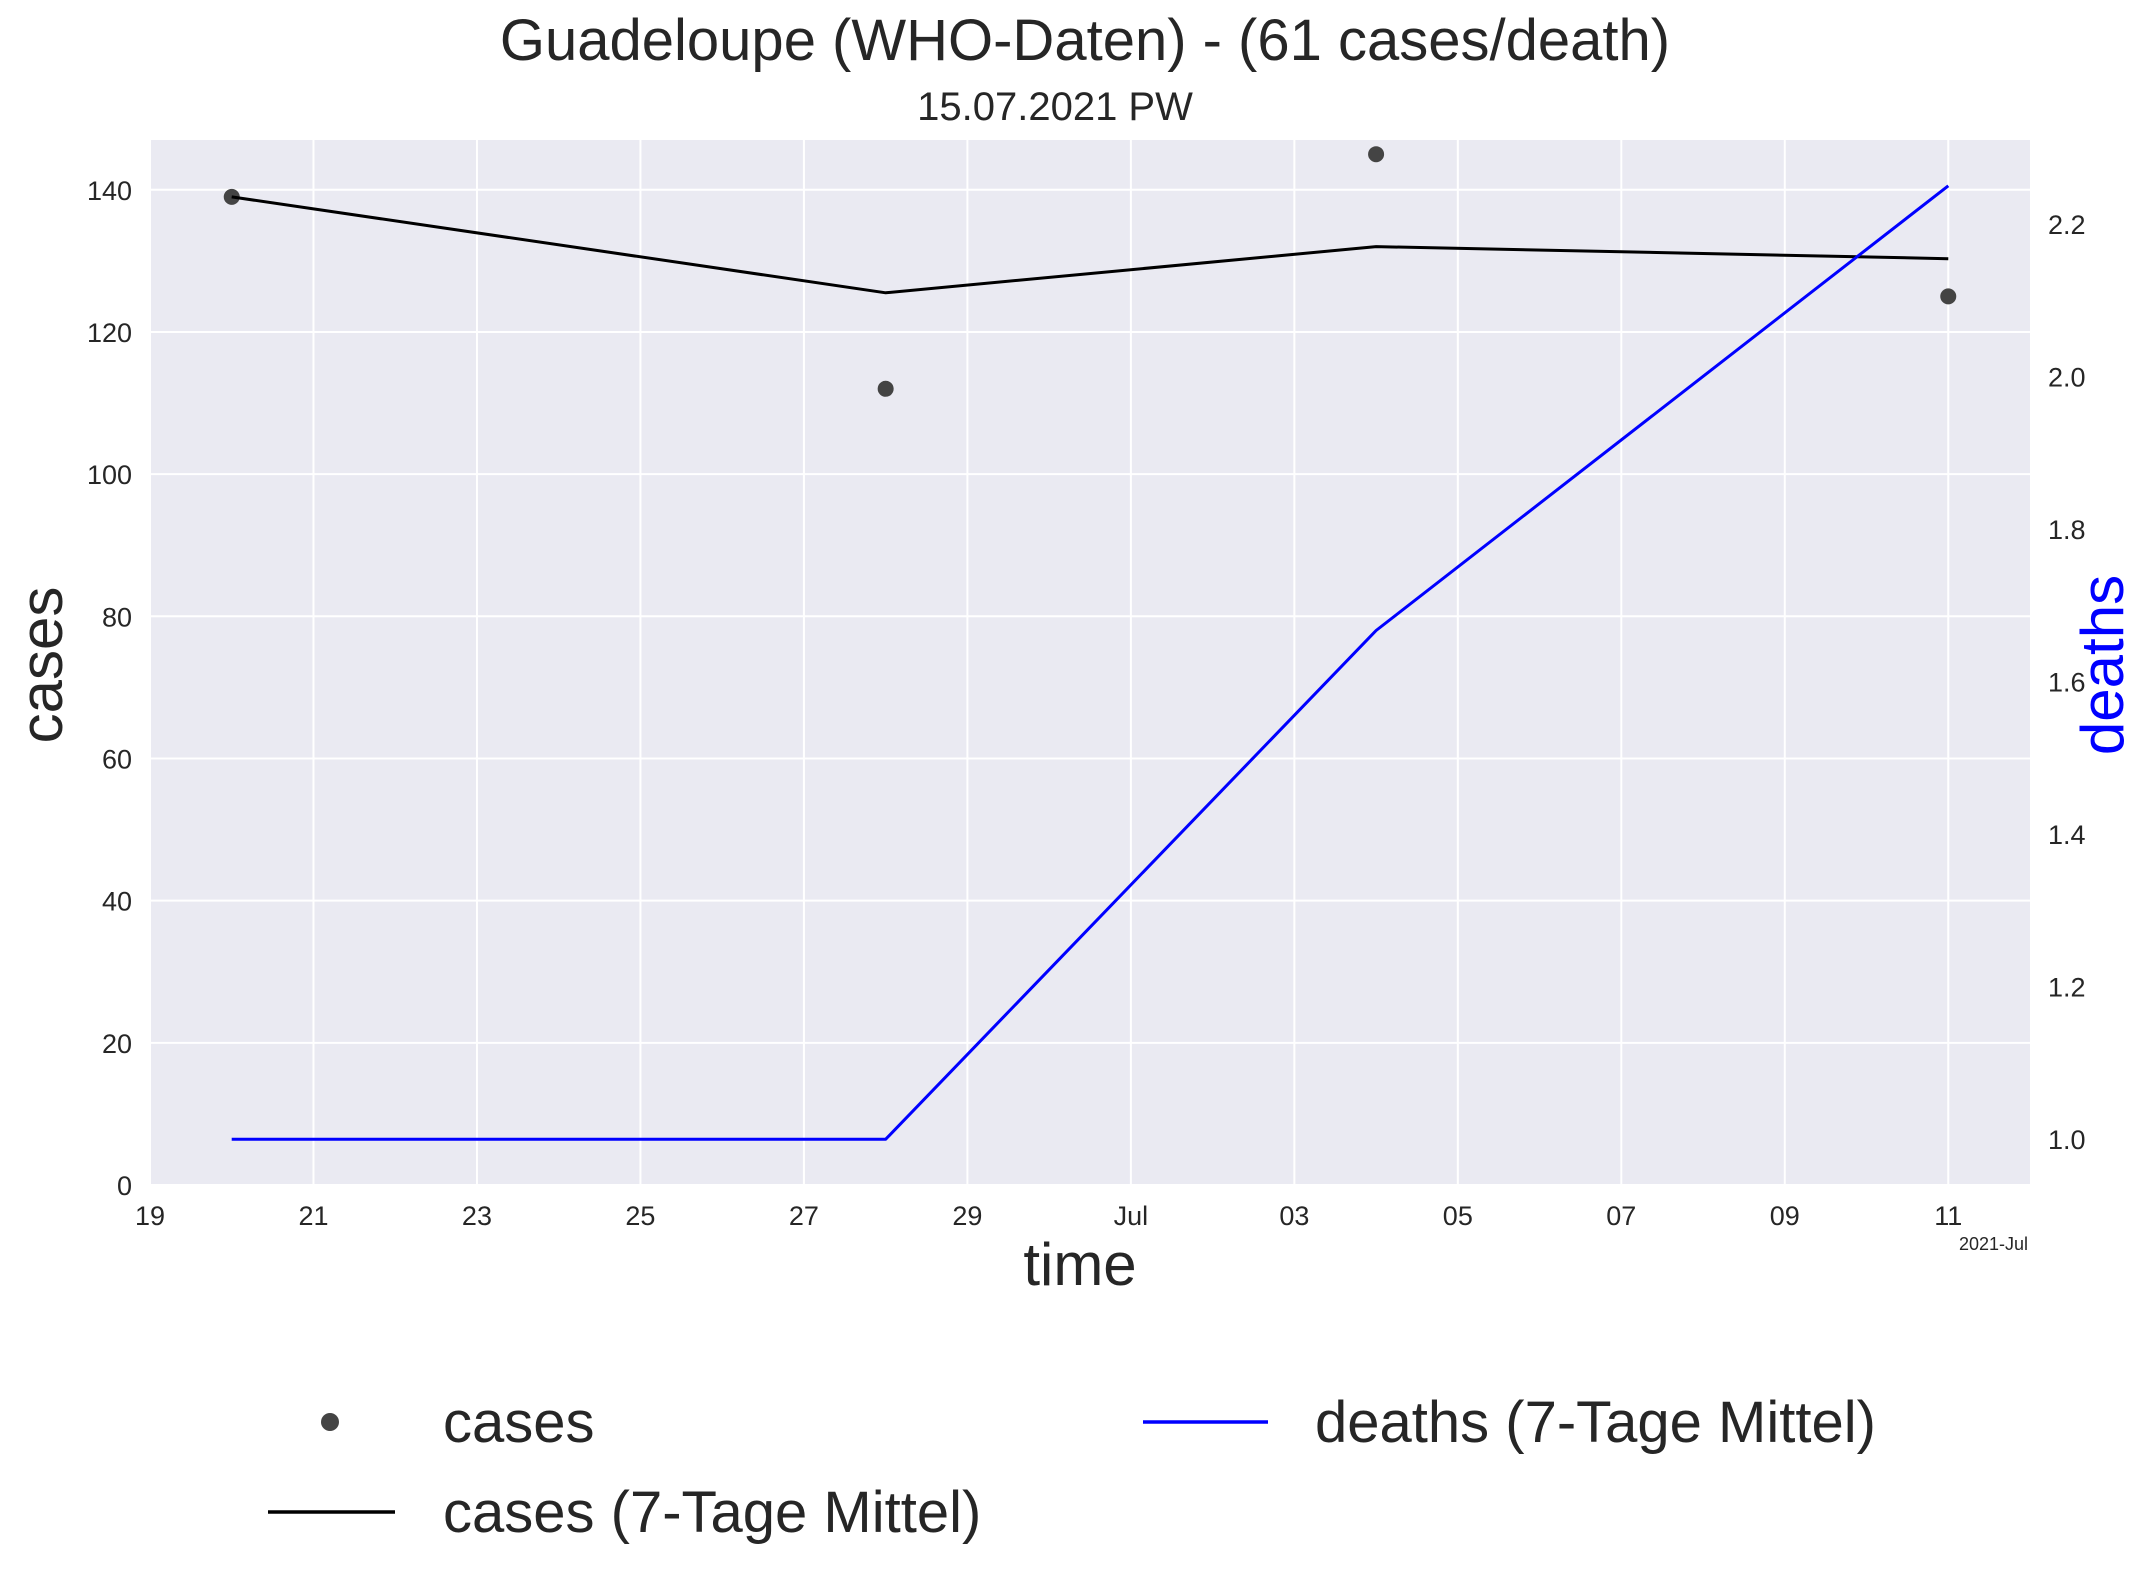 The image size is (2145, 1578). Describe the element at coordinates (1294, 1216) in the screenshot. I see `x-tick-label: 03` at that location.